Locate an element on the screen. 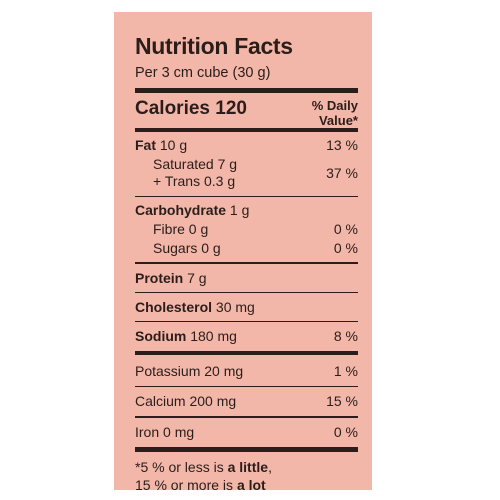  sodium-group: Sodium 180 mg 8 % is located at coordinates (246, 336).